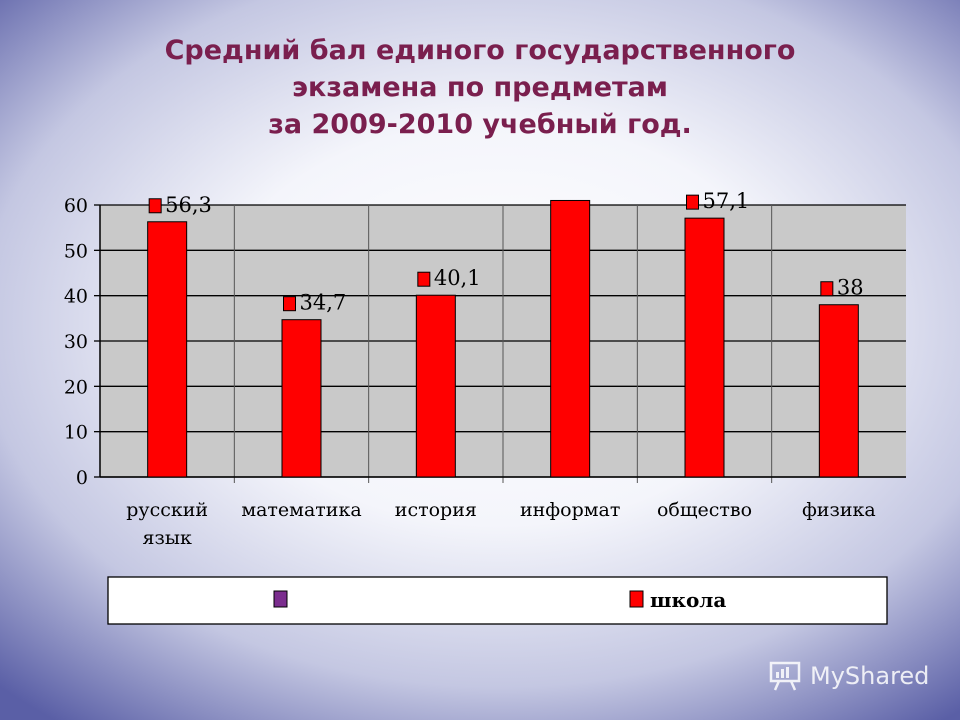 The width and height of the screenshot is (960, 720). What do you see at coordinates (167, 510) in the screenshot?
I see `x-tick-label: русский` at bounding box center [167, 510].